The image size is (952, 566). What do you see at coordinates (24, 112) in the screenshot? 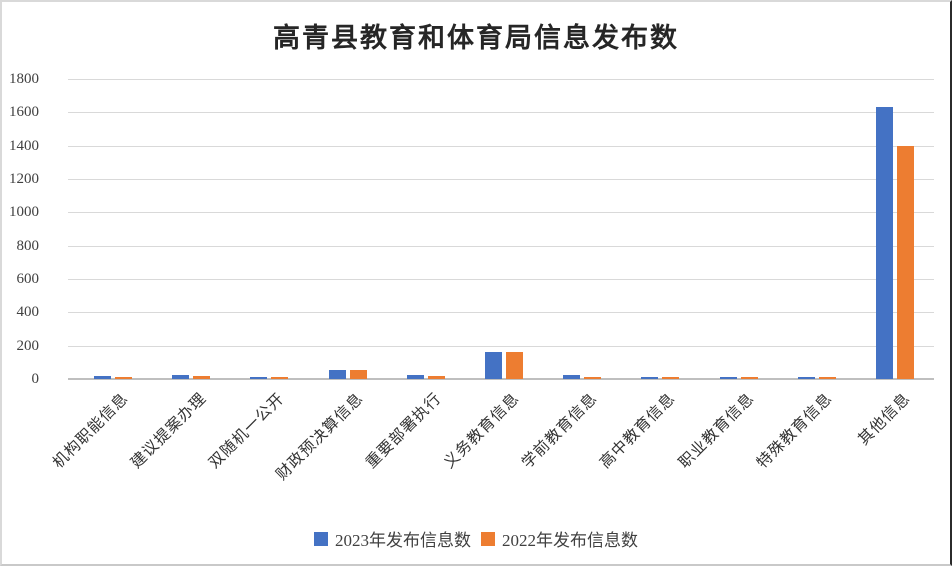
I see `y-axis-tick-label-1600: 1600` at bounding box center [24, 112].